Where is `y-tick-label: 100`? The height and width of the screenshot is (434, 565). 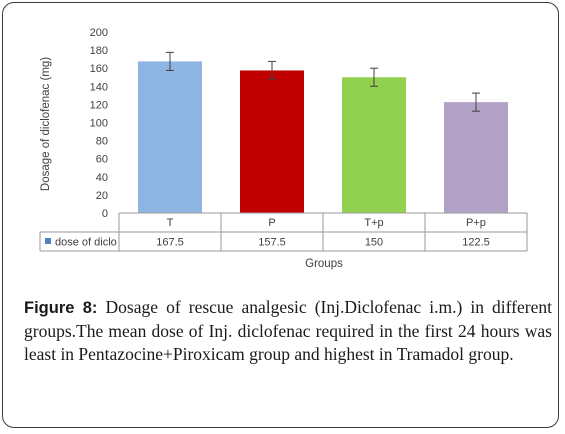
y-tick-label: 100 is located at coordinates (99, 124).